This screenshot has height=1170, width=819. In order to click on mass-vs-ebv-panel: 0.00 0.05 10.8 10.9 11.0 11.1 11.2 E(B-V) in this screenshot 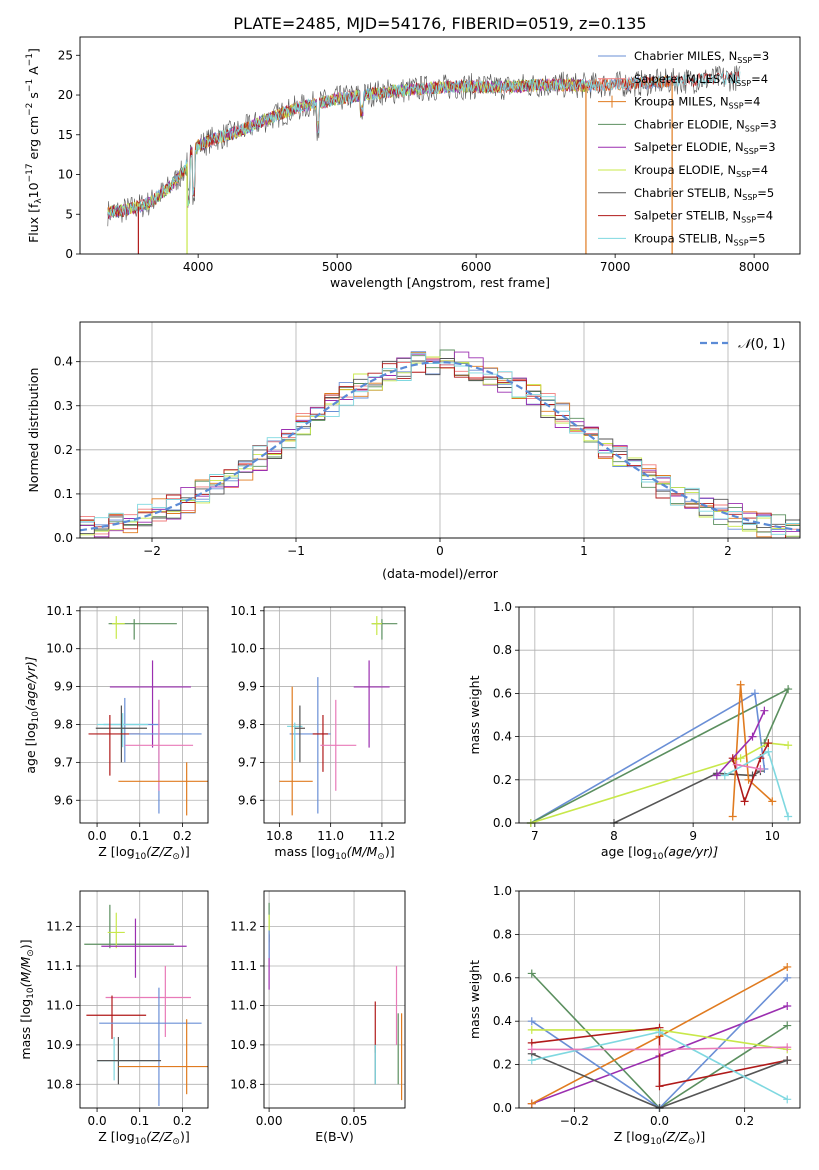, I will do `click(318, 1017)`.